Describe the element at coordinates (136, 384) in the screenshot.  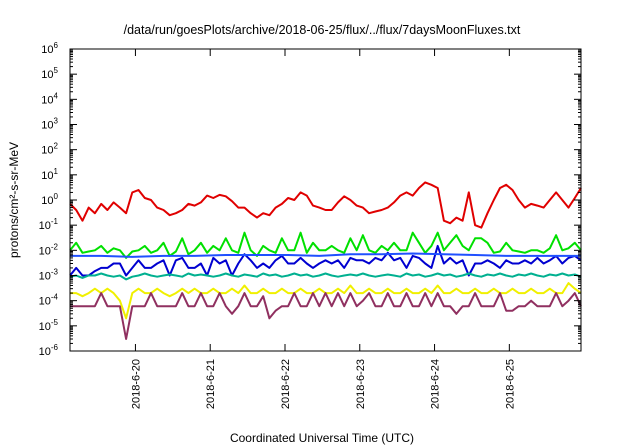
I see `x-tick-label: 2018-6-20` at that location.